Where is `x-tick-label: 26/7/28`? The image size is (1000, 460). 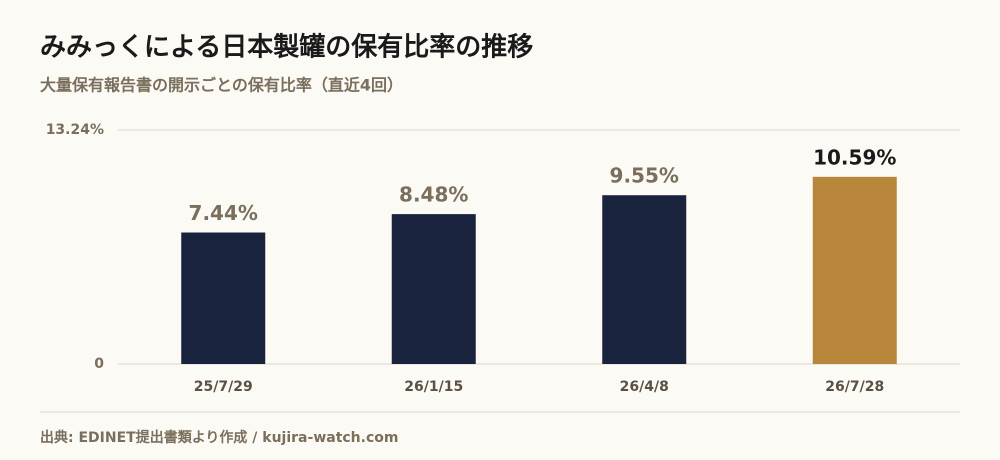
x-tick-label: 26/7/28 is located at coordinates (854, 387).